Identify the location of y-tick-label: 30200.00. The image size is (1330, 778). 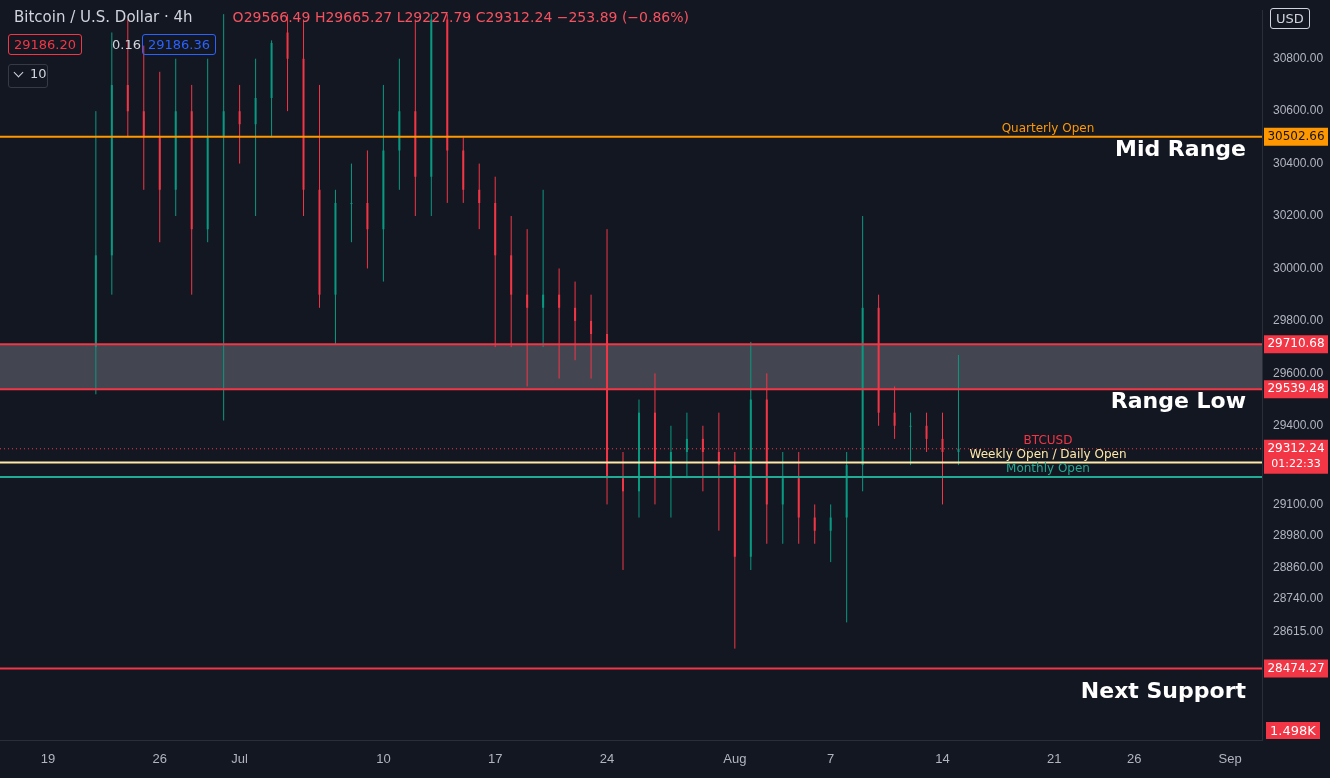
(1298, 215).